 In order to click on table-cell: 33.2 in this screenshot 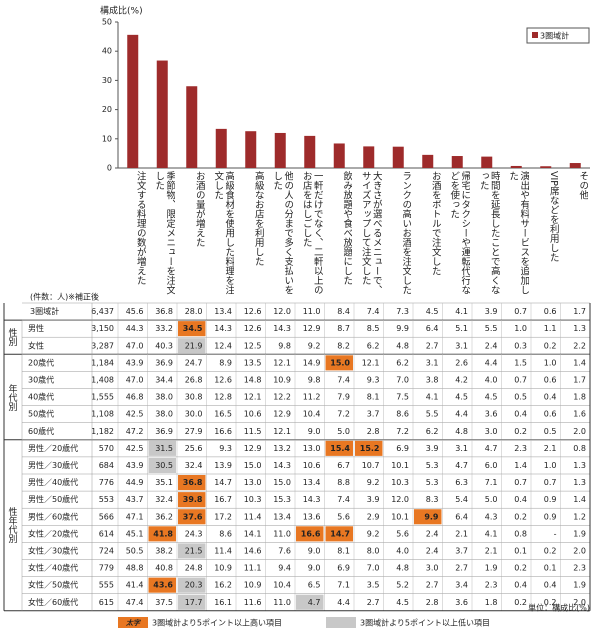, I will do `click(164, 328)`.